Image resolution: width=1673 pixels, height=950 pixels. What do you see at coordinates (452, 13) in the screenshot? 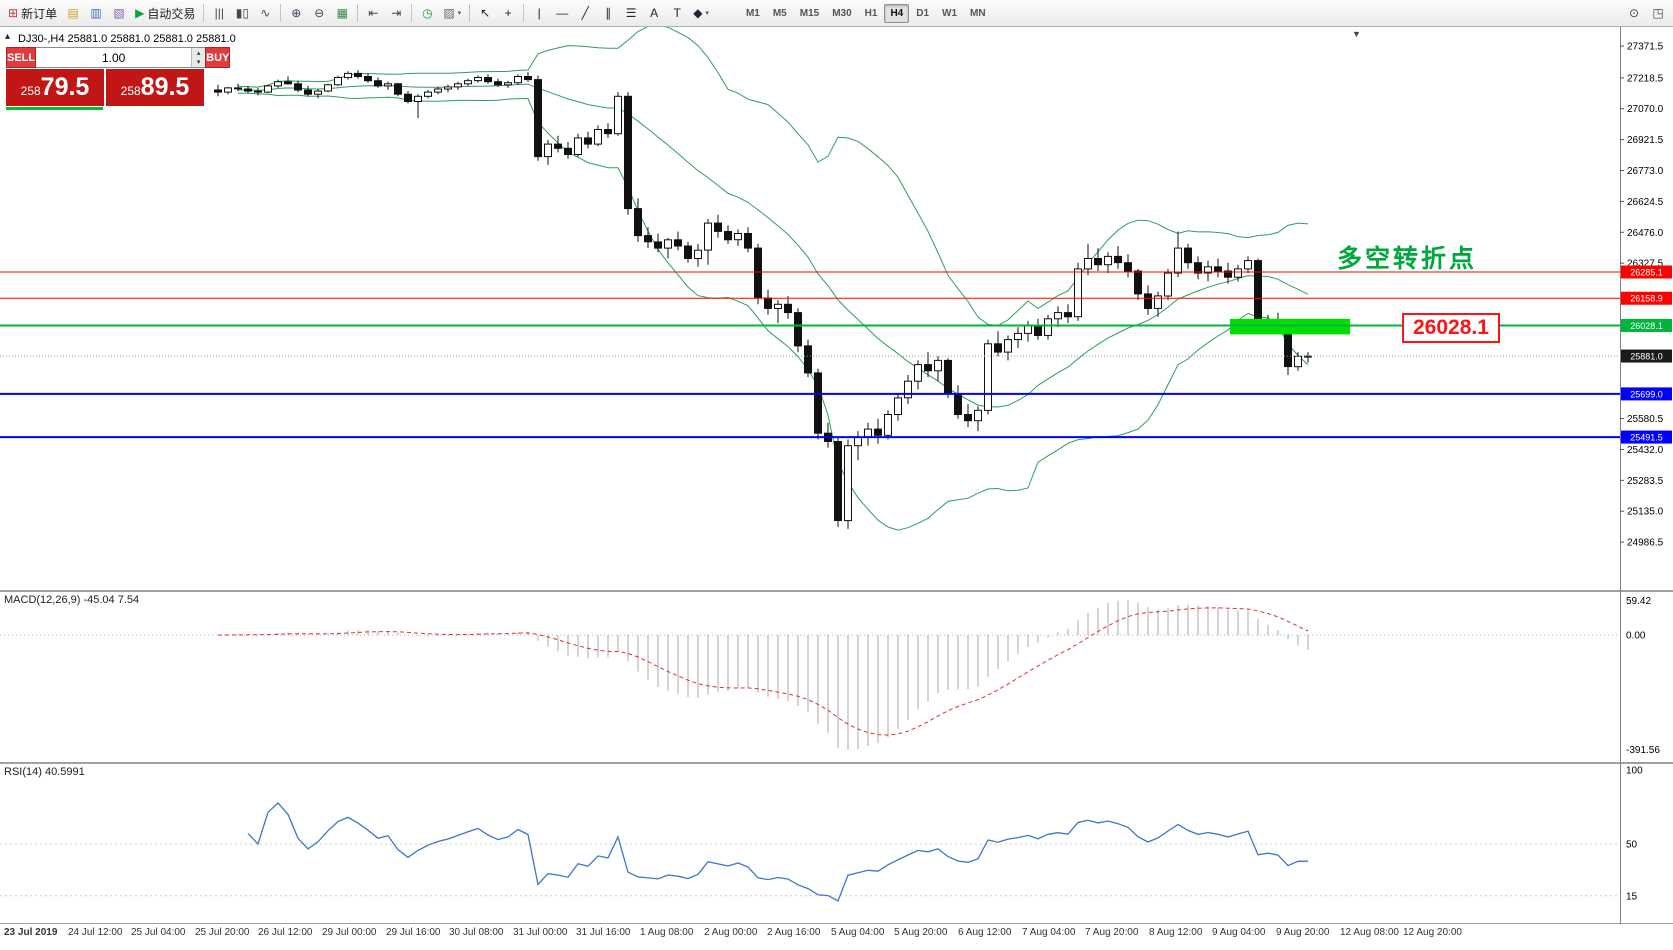
I see `templates-button: ▨ ▾` at bounding box center [452, 13].